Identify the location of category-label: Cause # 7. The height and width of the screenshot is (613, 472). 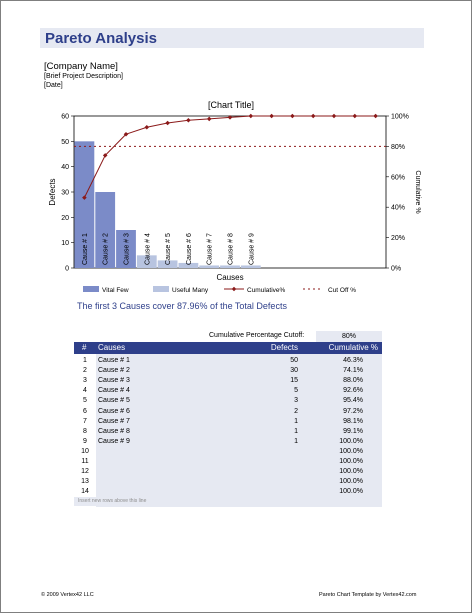
(210, 249).